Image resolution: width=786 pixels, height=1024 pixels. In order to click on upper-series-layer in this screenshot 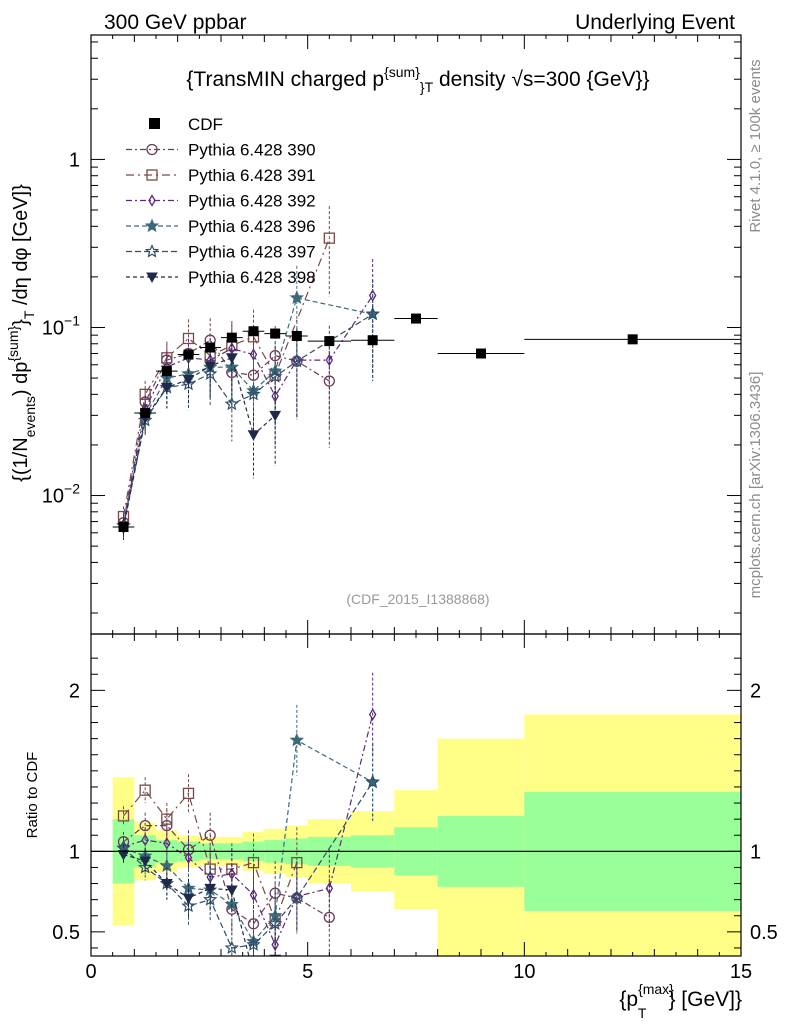, I will do `click(248, 373)`.